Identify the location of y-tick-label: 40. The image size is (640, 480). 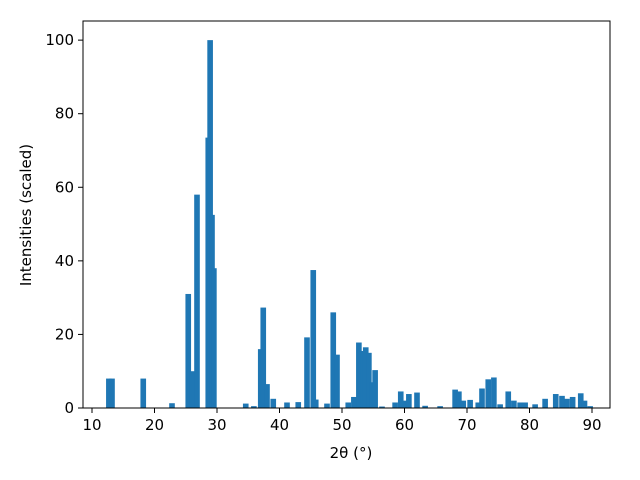
(64, 261).